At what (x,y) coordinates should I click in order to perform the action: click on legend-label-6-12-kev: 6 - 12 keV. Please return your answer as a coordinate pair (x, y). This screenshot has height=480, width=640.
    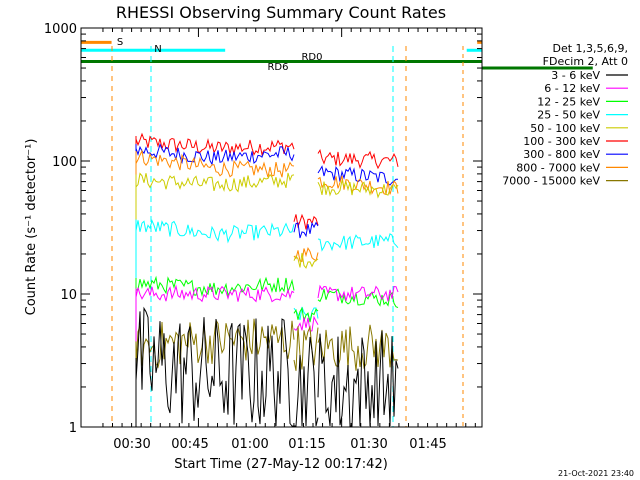
    Looking at the image, I should click on (572, 88).